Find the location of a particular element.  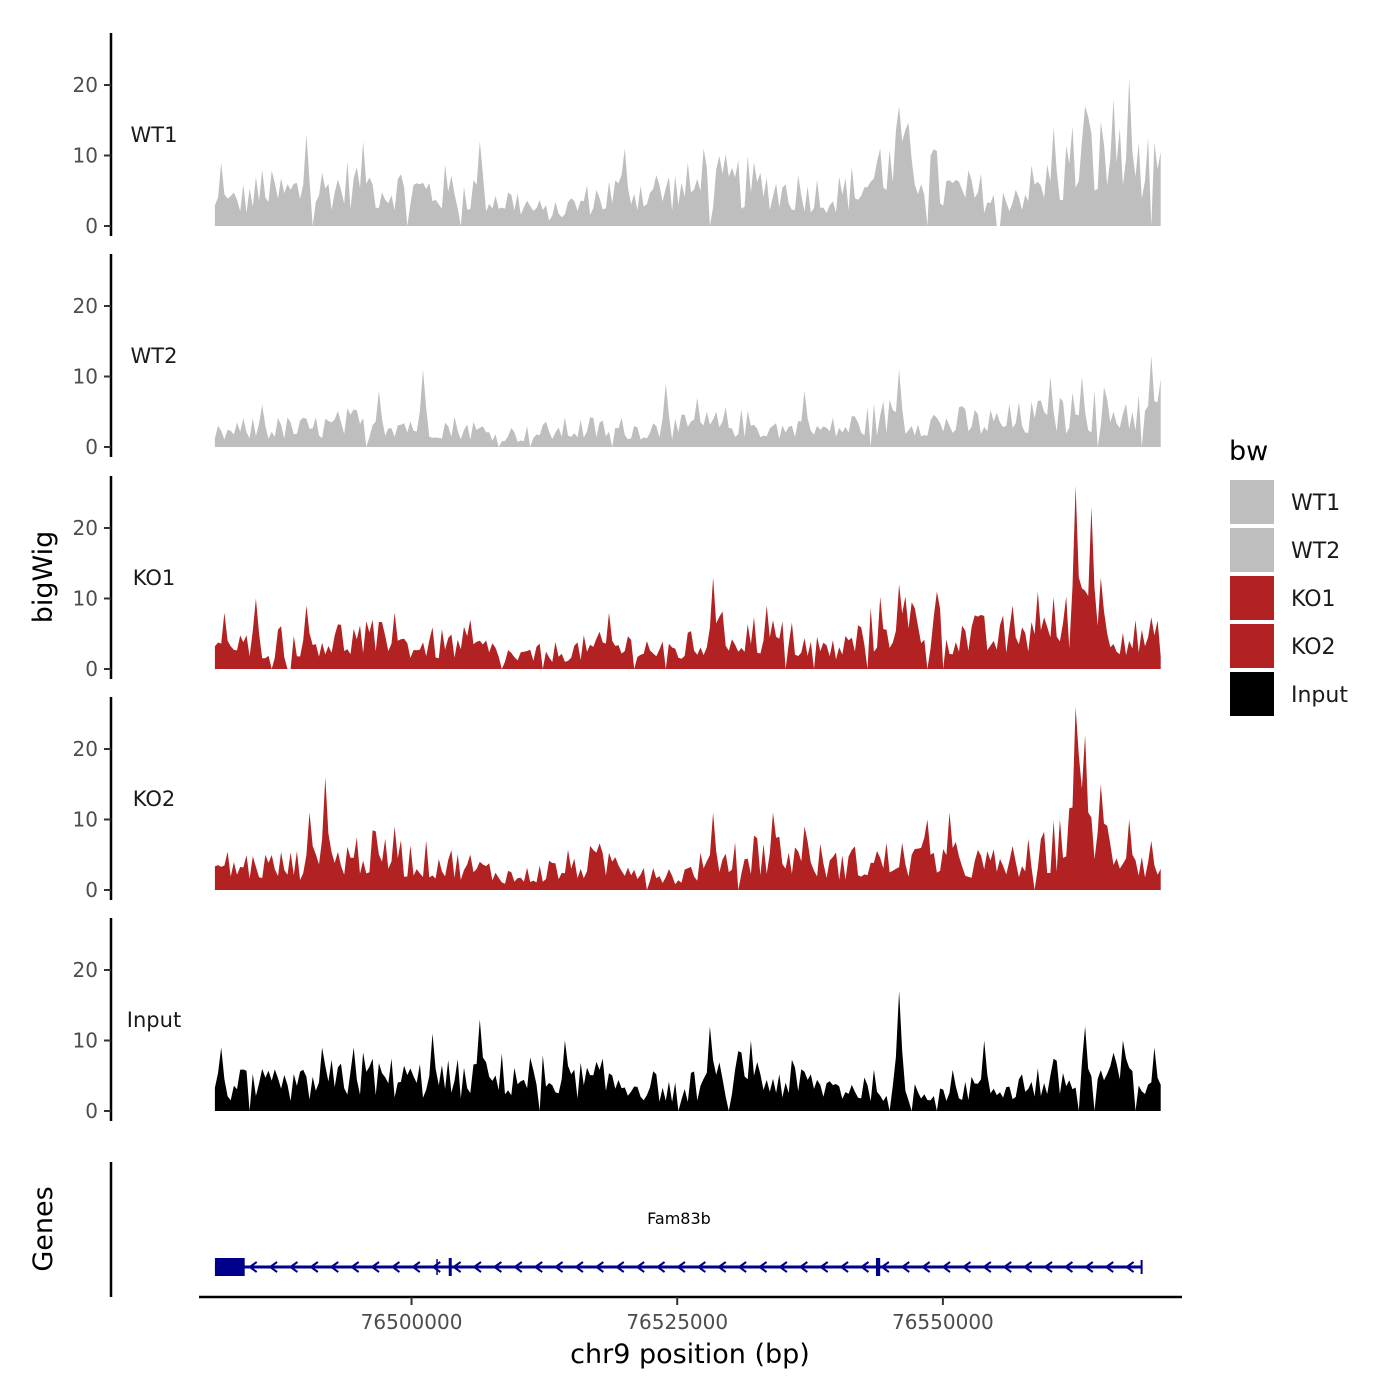

legend-label: KO2 is located at coordinates (1313, 647).